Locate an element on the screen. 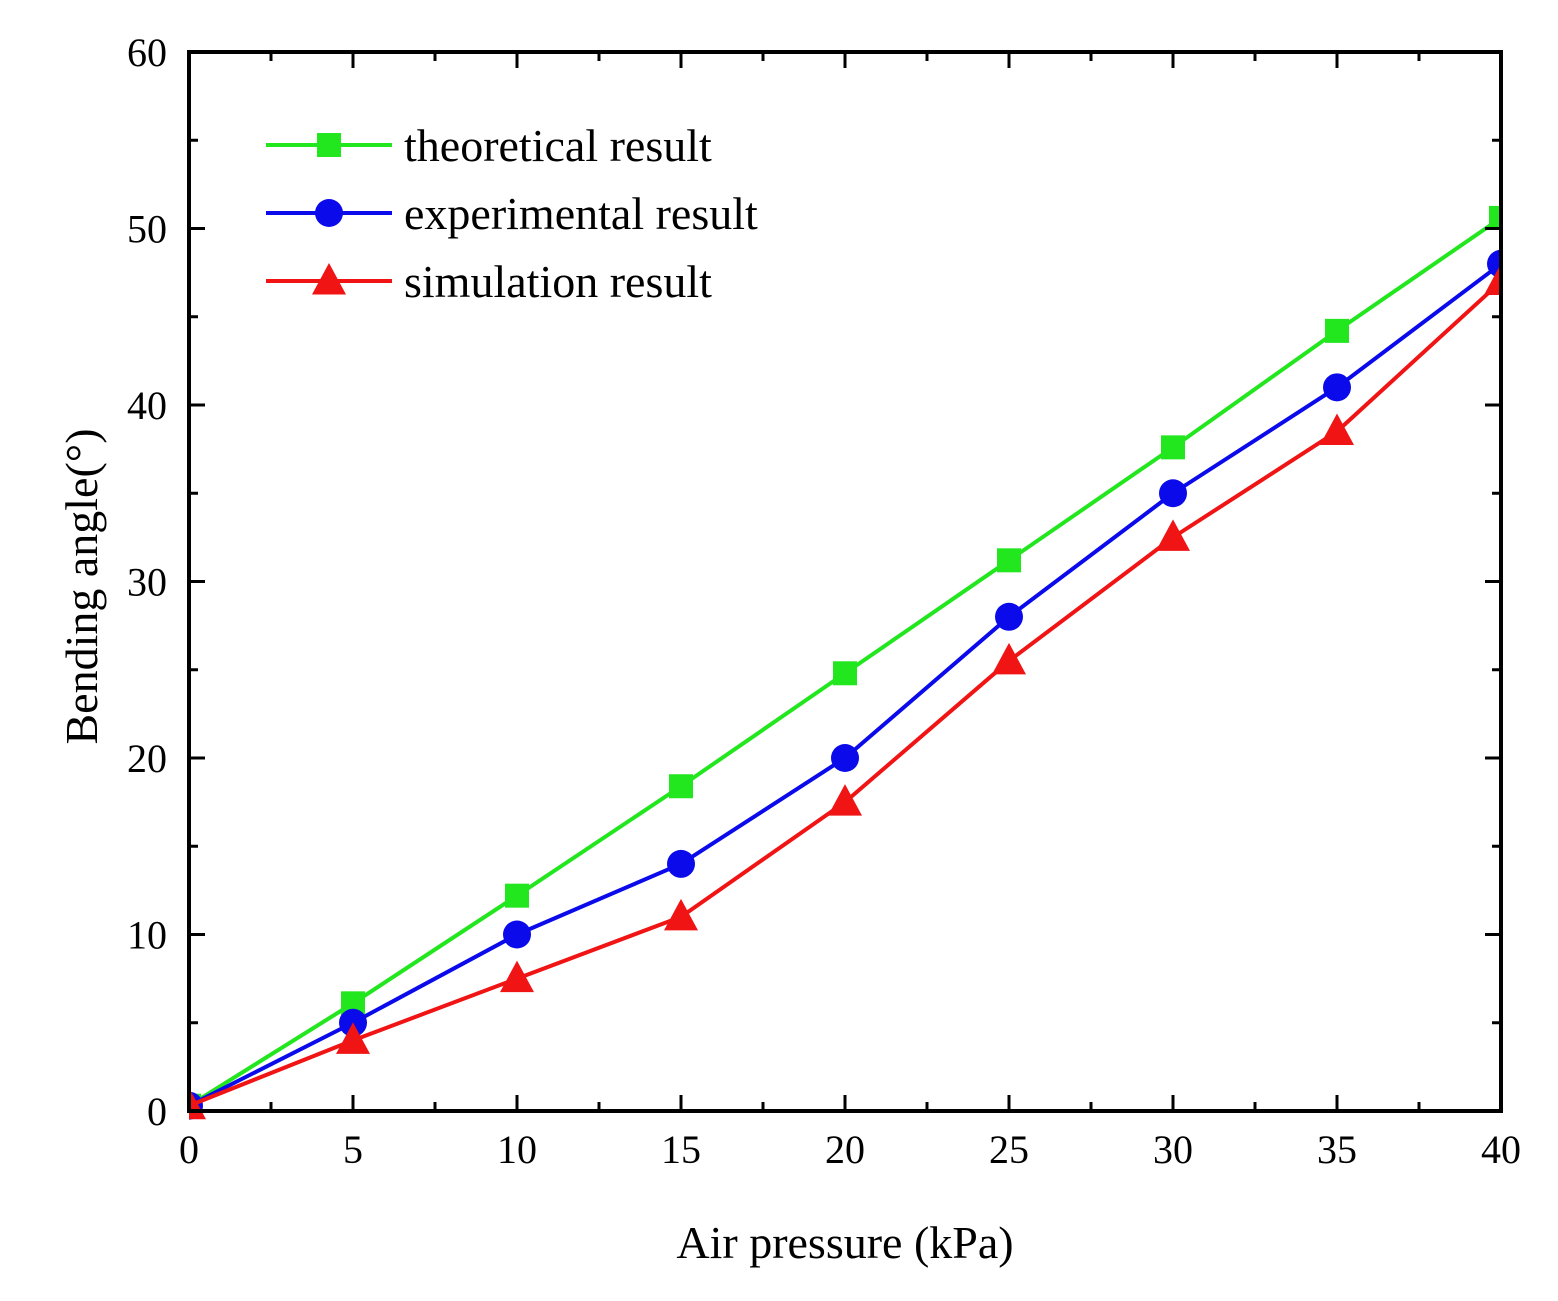 The image size is (1558, 1301). legend-item-experimental-result: experimental result is located at coordinates (512, 213).